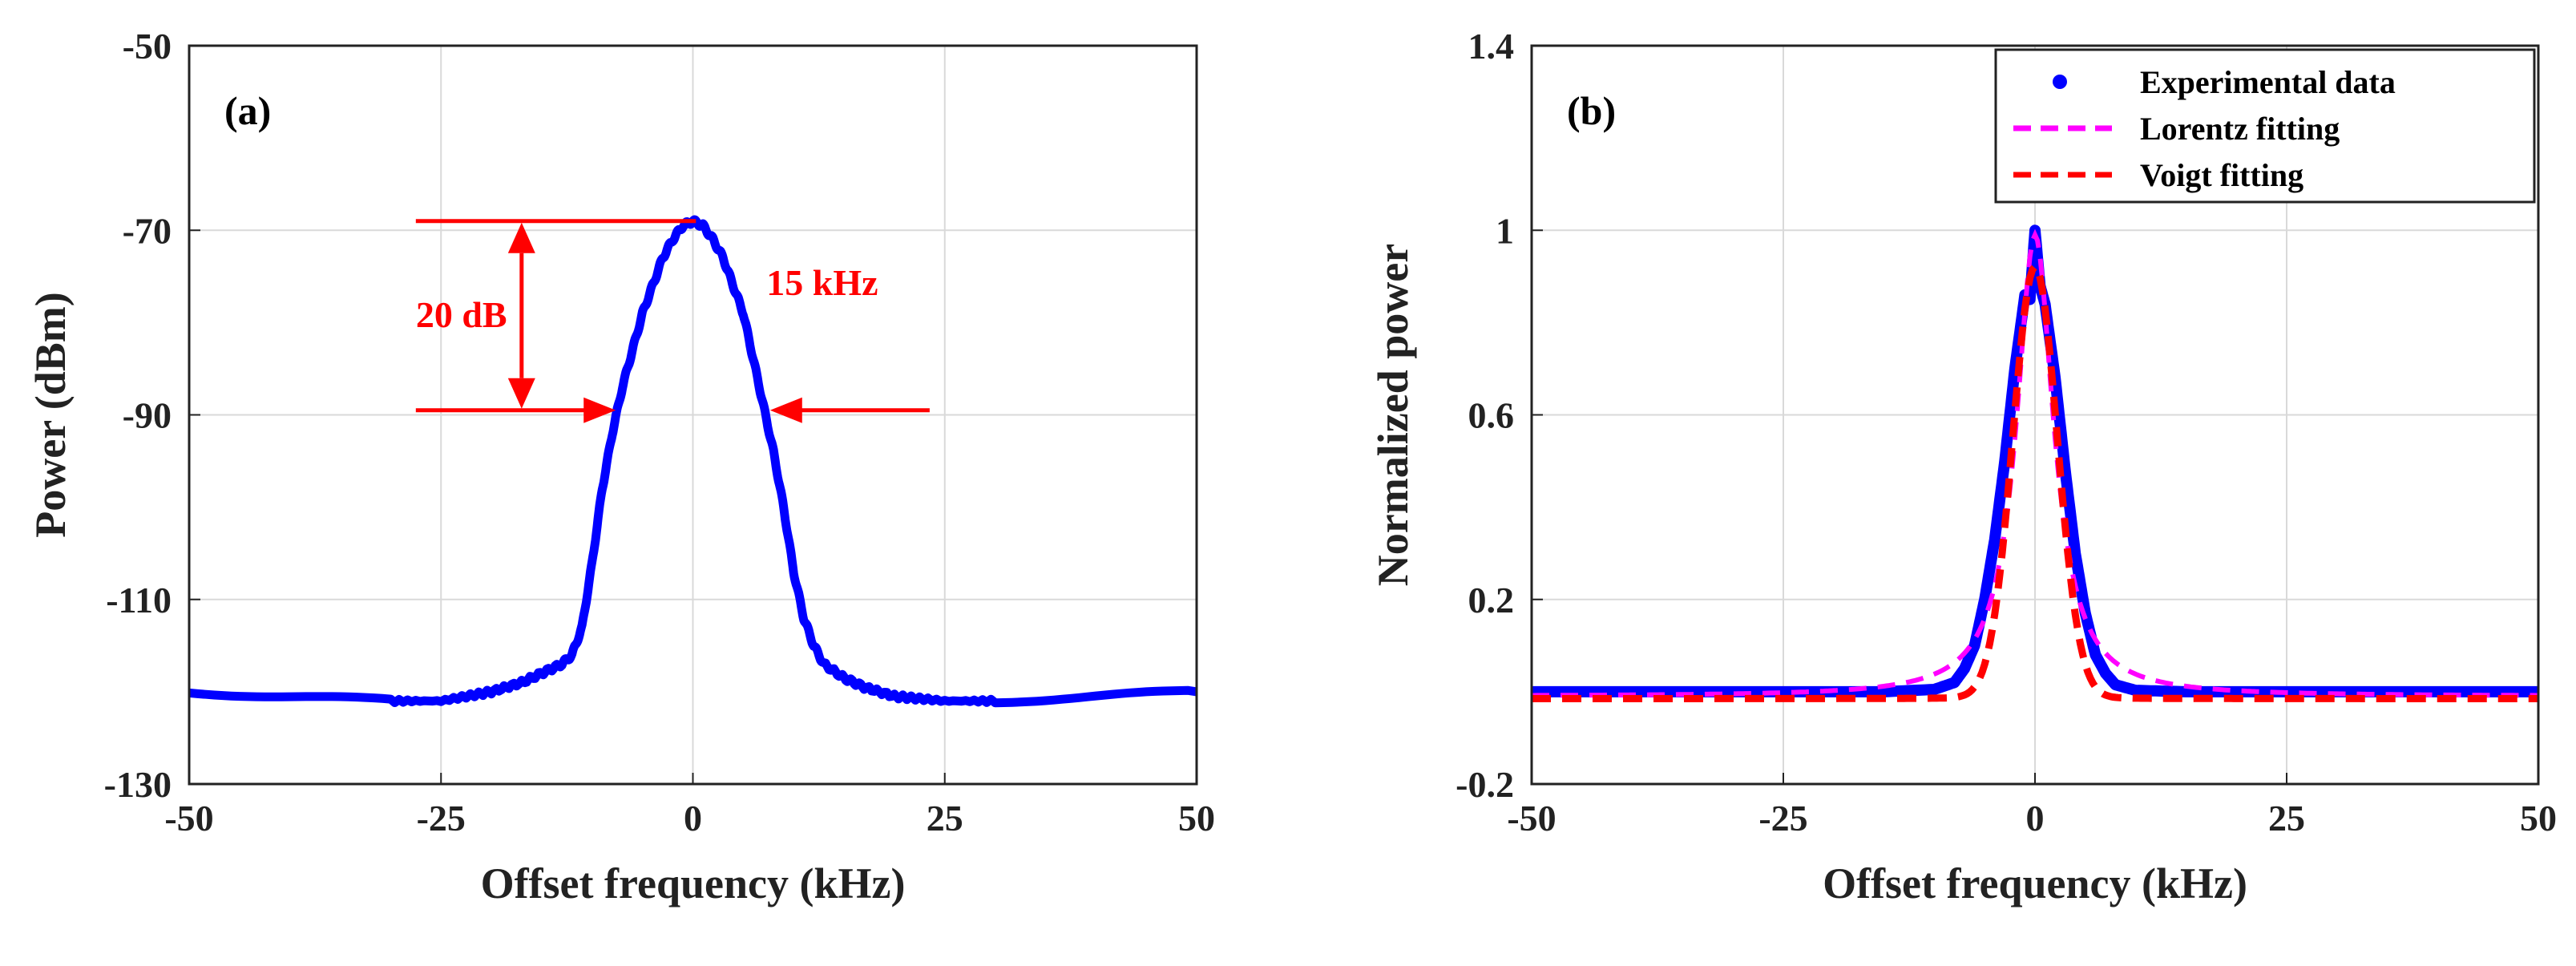  What do you see at coordinates (1505, 230) in the screenshot?
I see `y-tick-label: 1` at bounding box center [1505, 230].